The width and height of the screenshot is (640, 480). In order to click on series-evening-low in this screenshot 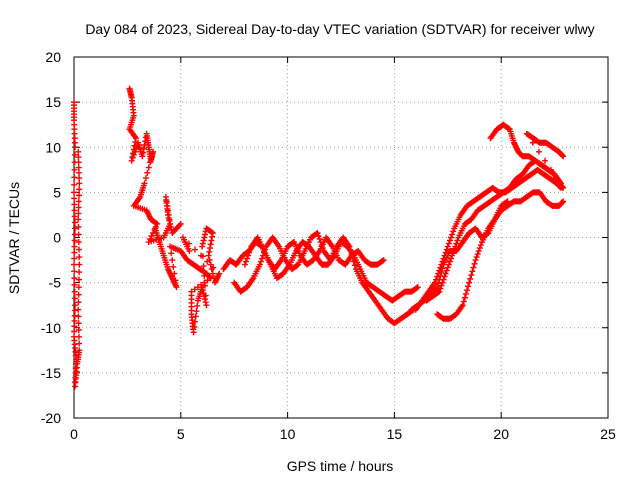, I will do `click(459, 255)`.